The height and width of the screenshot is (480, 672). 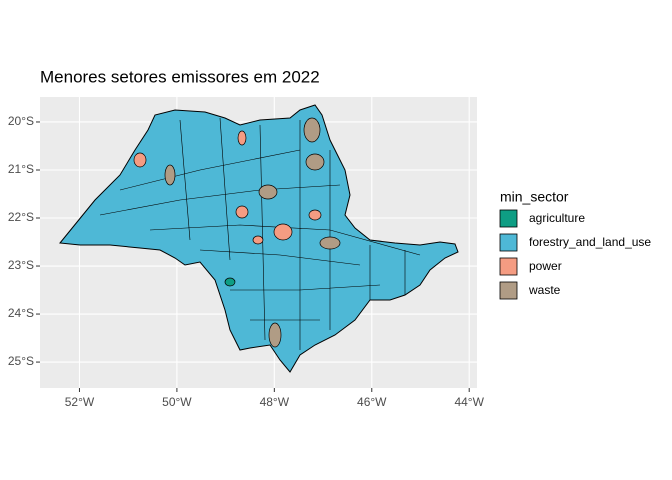 What do you see at coordinates (275, 402) in the screenshot?
I see `x-tick-label: 48°W` at bounding box center [275, 402].